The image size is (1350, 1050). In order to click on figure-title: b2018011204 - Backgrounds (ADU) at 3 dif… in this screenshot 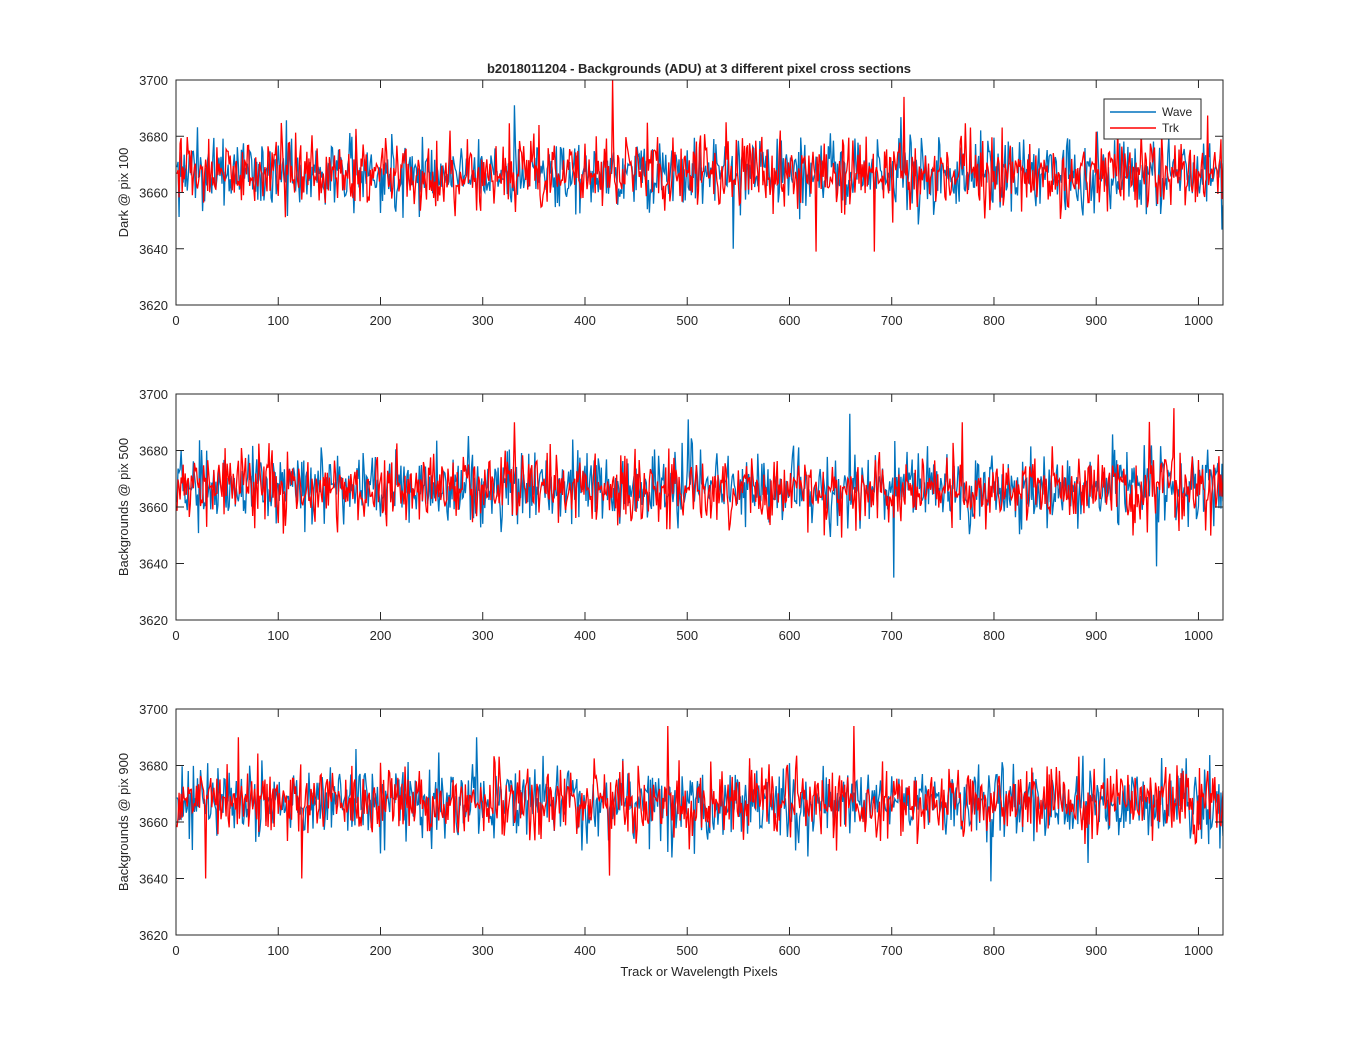, I will do `click(699, 68)`.